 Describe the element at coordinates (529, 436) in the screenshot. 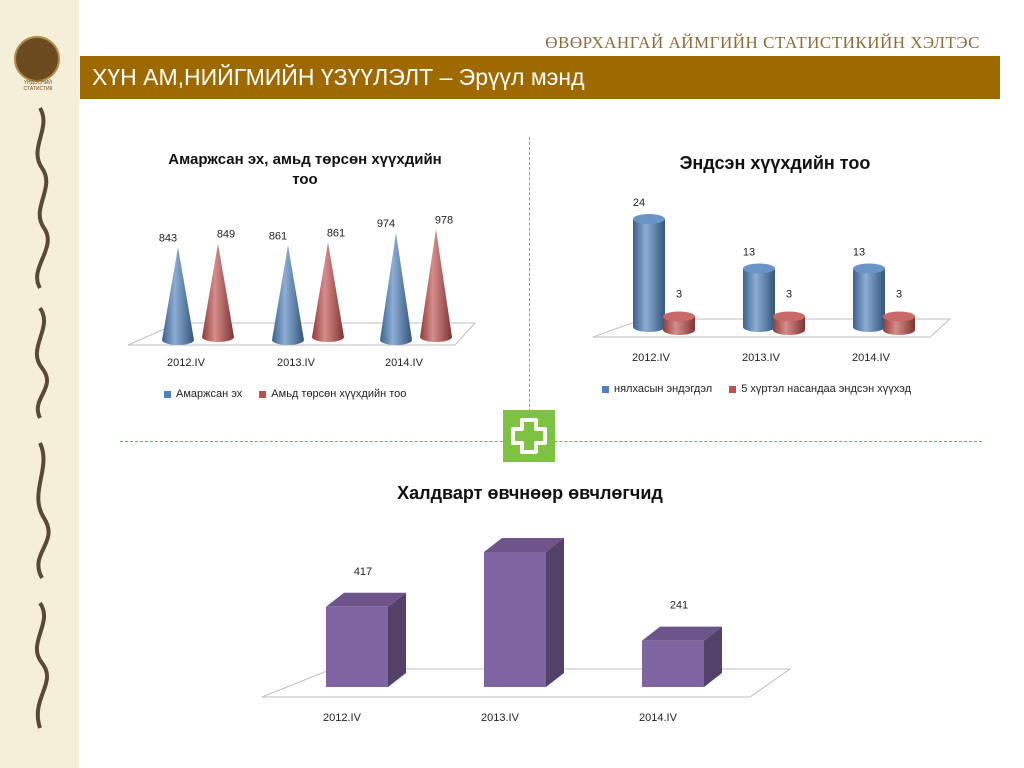

I see `medical-cross-icon` at that location.